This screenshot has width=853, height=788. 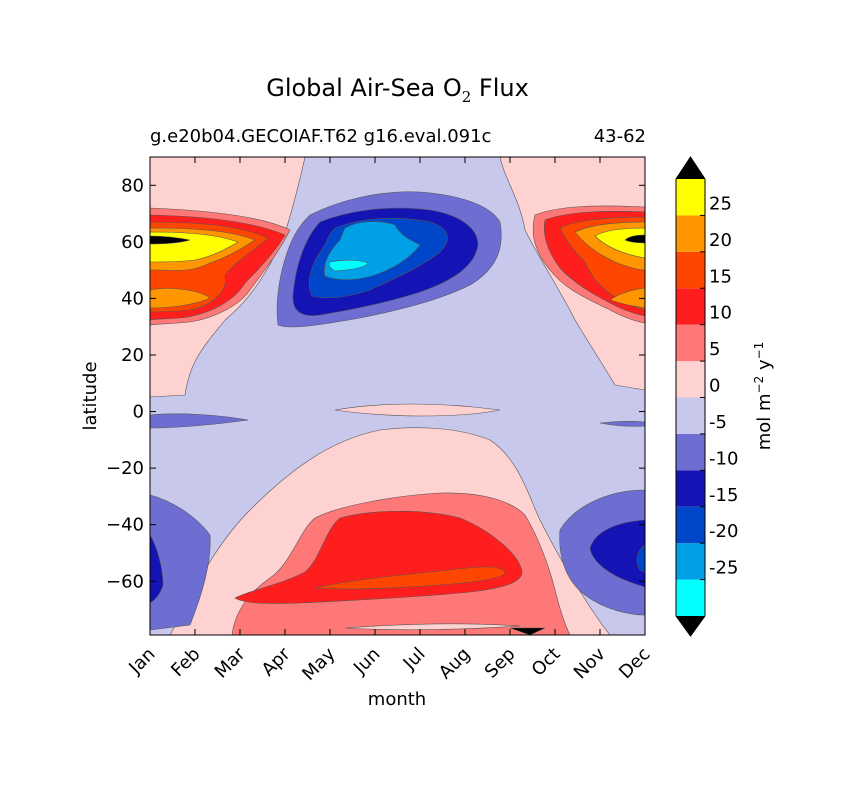 I want to click on colorbar-tick-label: -5, so click(x=718, y=422).